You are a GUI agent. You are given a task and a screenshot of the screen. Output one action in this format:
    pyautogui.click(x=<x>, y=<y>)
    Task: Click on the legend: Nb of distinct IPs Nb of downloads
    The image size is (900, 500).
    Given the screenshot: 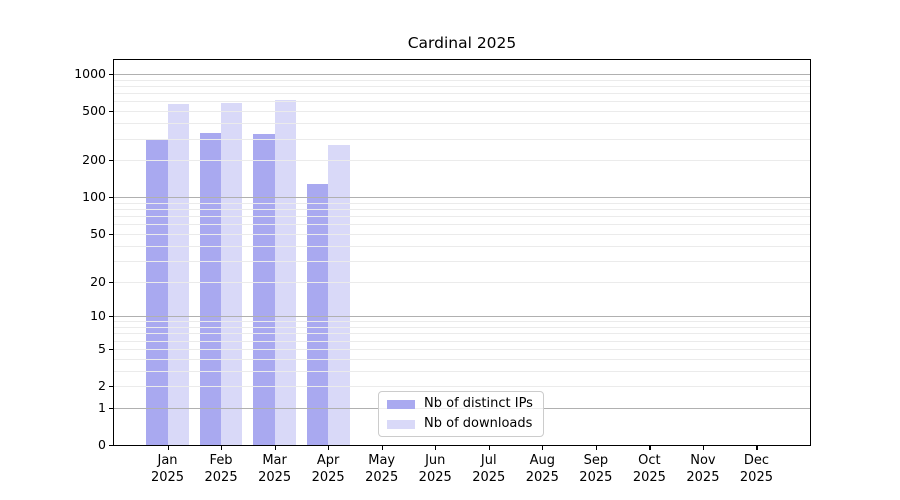 What is the action you would take?
    pyautogui.click(x=461, y=414)
    